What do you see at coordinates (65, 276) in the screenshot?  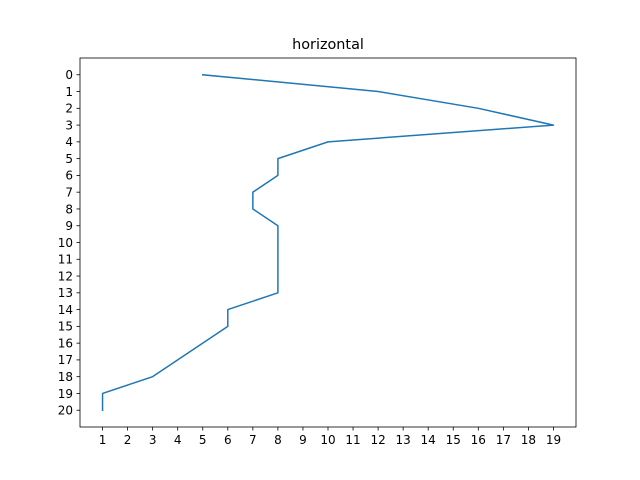 I see `y-tick-label: 12` at bounding box center [65, 276].